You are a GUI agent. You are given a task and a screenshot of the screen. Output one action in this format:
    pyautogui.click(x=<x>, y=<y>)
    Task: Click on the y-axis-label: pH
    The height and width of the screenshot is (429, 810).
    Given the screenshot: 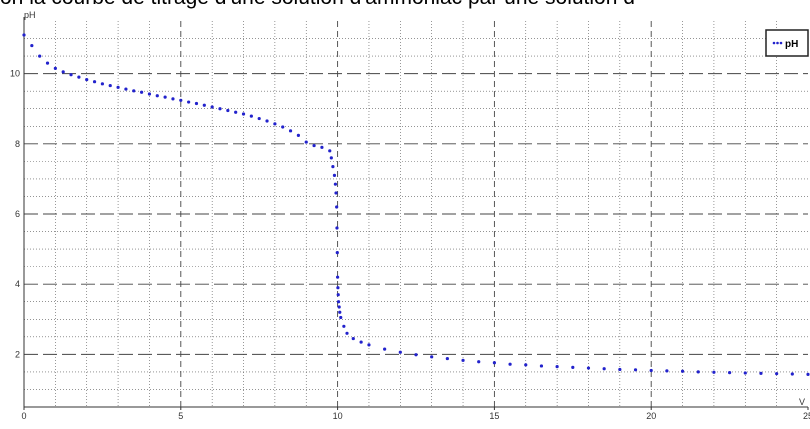 What is the action you would take?
    pyautogui.click(x=30, y=15)
    